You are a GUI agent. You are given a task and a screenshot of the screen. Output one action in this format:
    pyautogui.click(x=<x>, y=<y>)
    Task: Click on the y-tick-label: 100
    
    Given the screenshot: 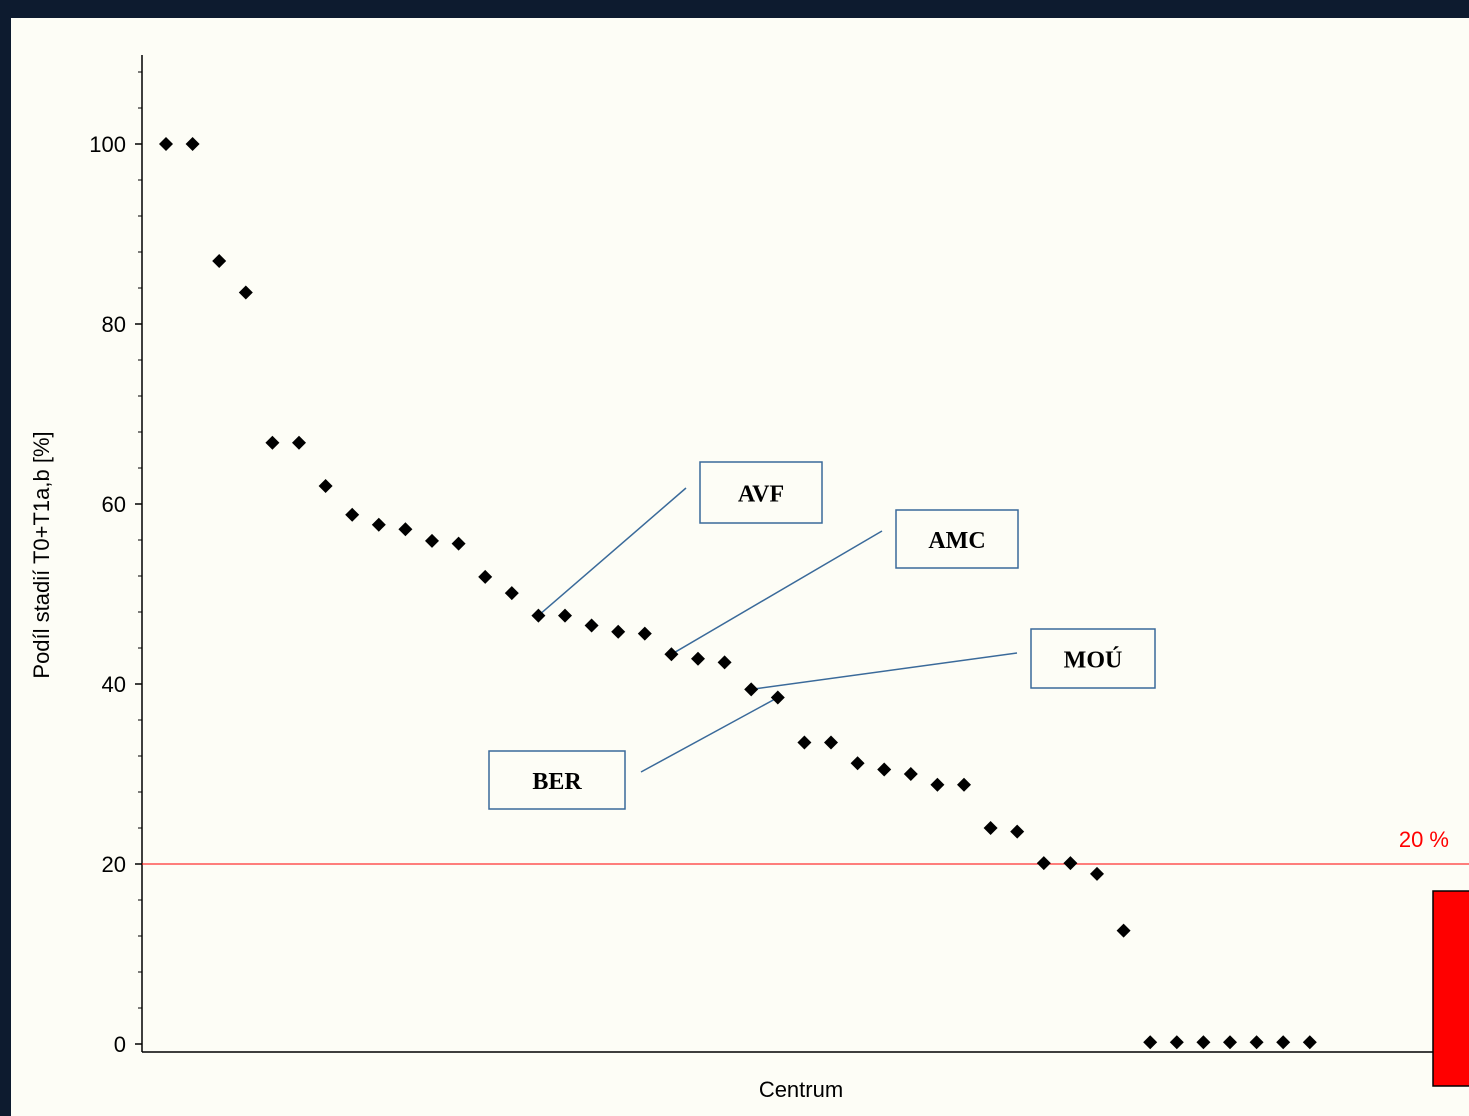 What is the action you would take?
    pyautogui.click(x=107, y=144)
    